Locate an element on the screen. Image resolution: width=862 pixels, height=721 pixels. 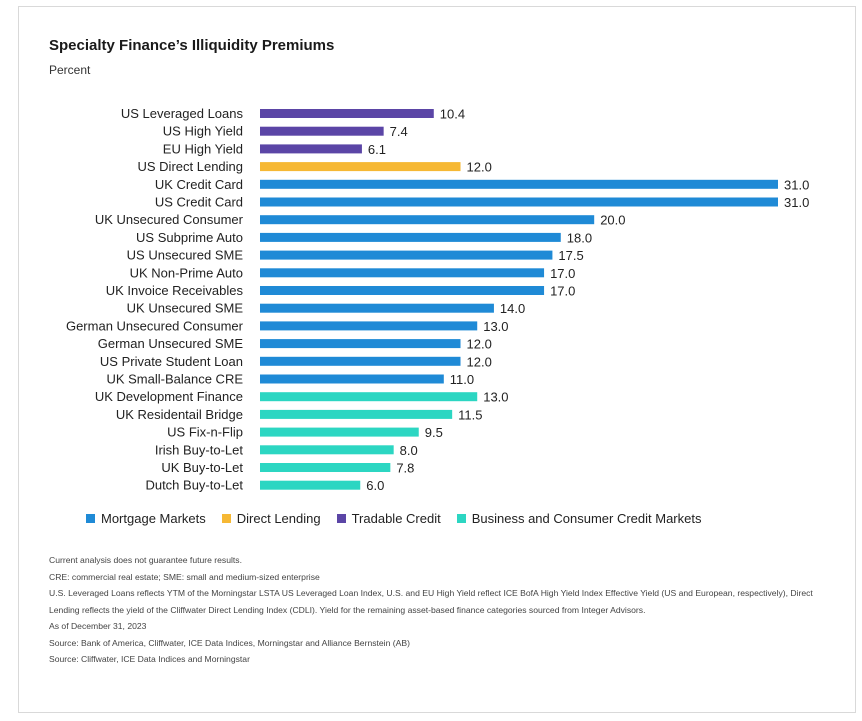
legend-swatch-tradable is located at coordinates (341, 518).